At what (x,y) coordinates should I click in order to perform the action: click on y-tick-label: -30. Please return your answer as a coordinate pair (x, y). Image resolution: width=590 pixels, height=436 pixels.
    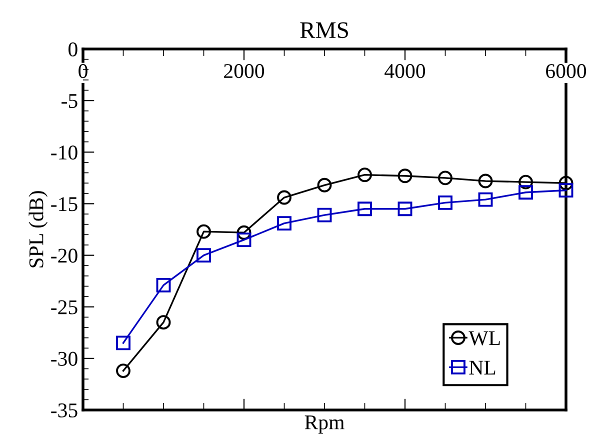
    Looking at the image, I should click on (64, 359).